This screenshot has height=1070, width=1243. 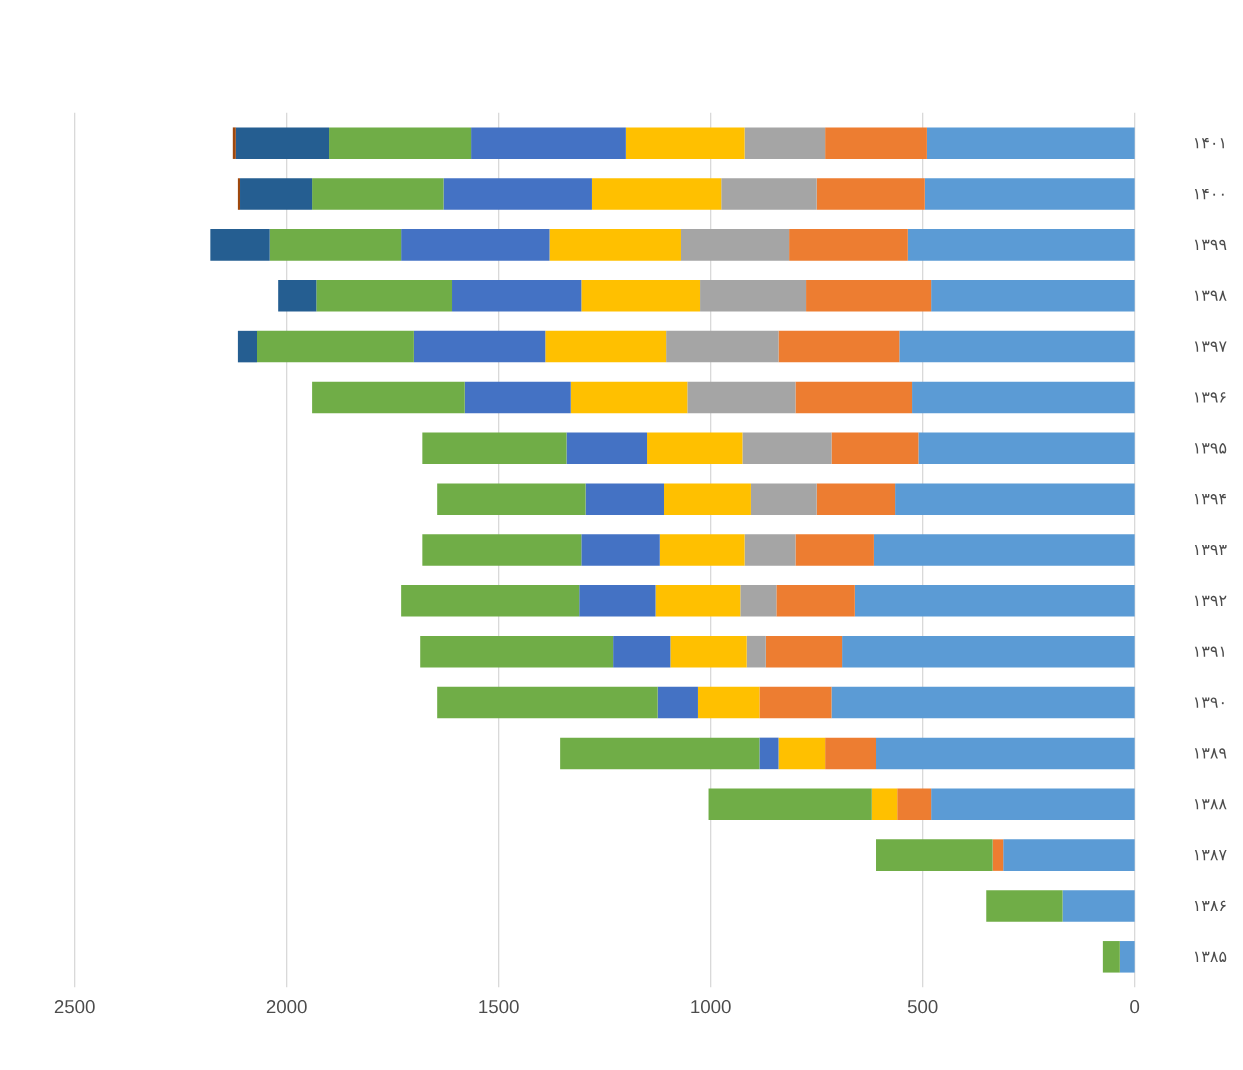 What do you see at coordinates (1209, 651) in the screenshot?
I see `y-tick-label: ۱۳۹۱` at bounding box center [1209, 651].